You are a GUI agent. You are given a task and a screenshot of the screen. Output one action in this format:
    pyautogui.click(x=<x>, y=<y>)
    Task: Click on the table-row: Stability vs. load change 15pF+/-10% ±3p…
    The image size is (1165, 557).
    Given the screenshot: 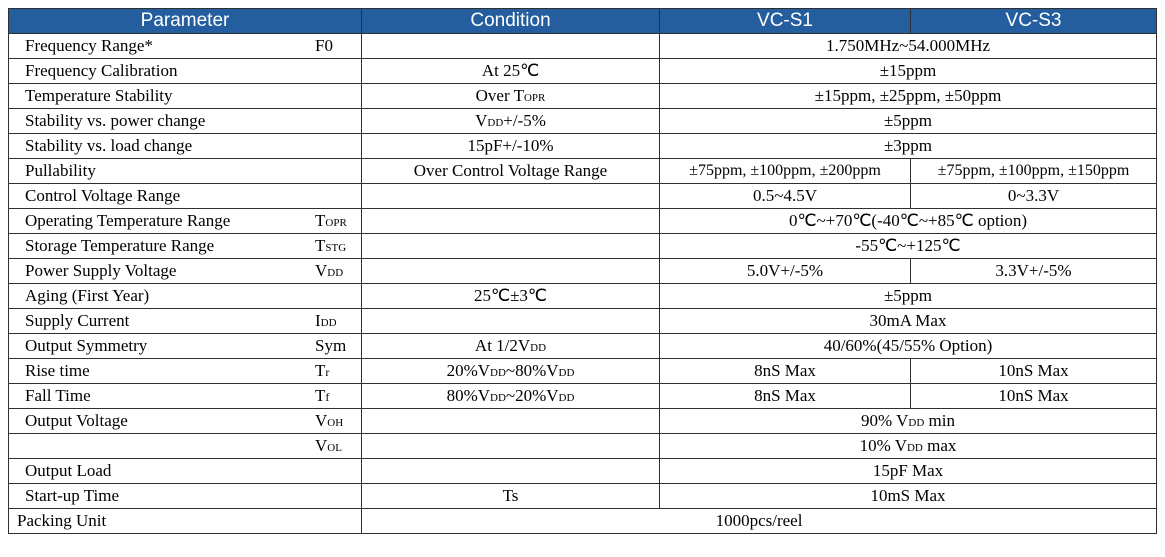 What is the action you would take?
    pyautogui.click(x=582, y=146)
    